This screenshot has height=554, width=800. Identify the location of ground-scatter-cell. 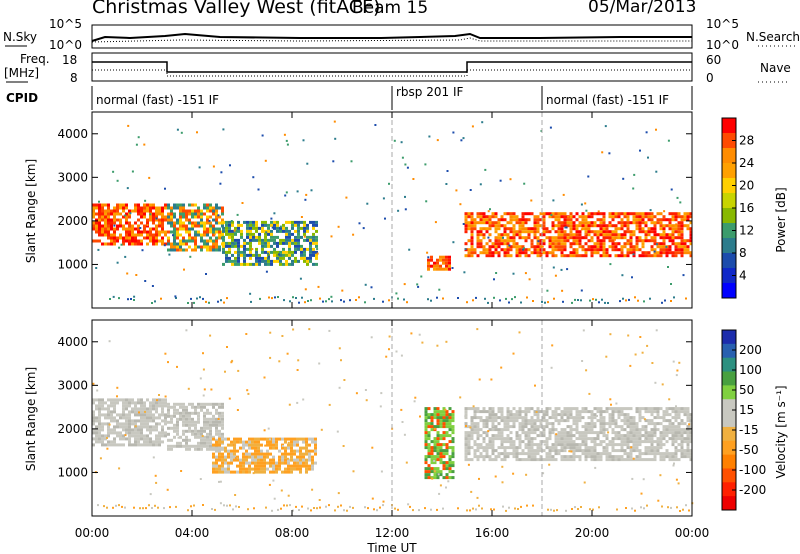
(512, 299).